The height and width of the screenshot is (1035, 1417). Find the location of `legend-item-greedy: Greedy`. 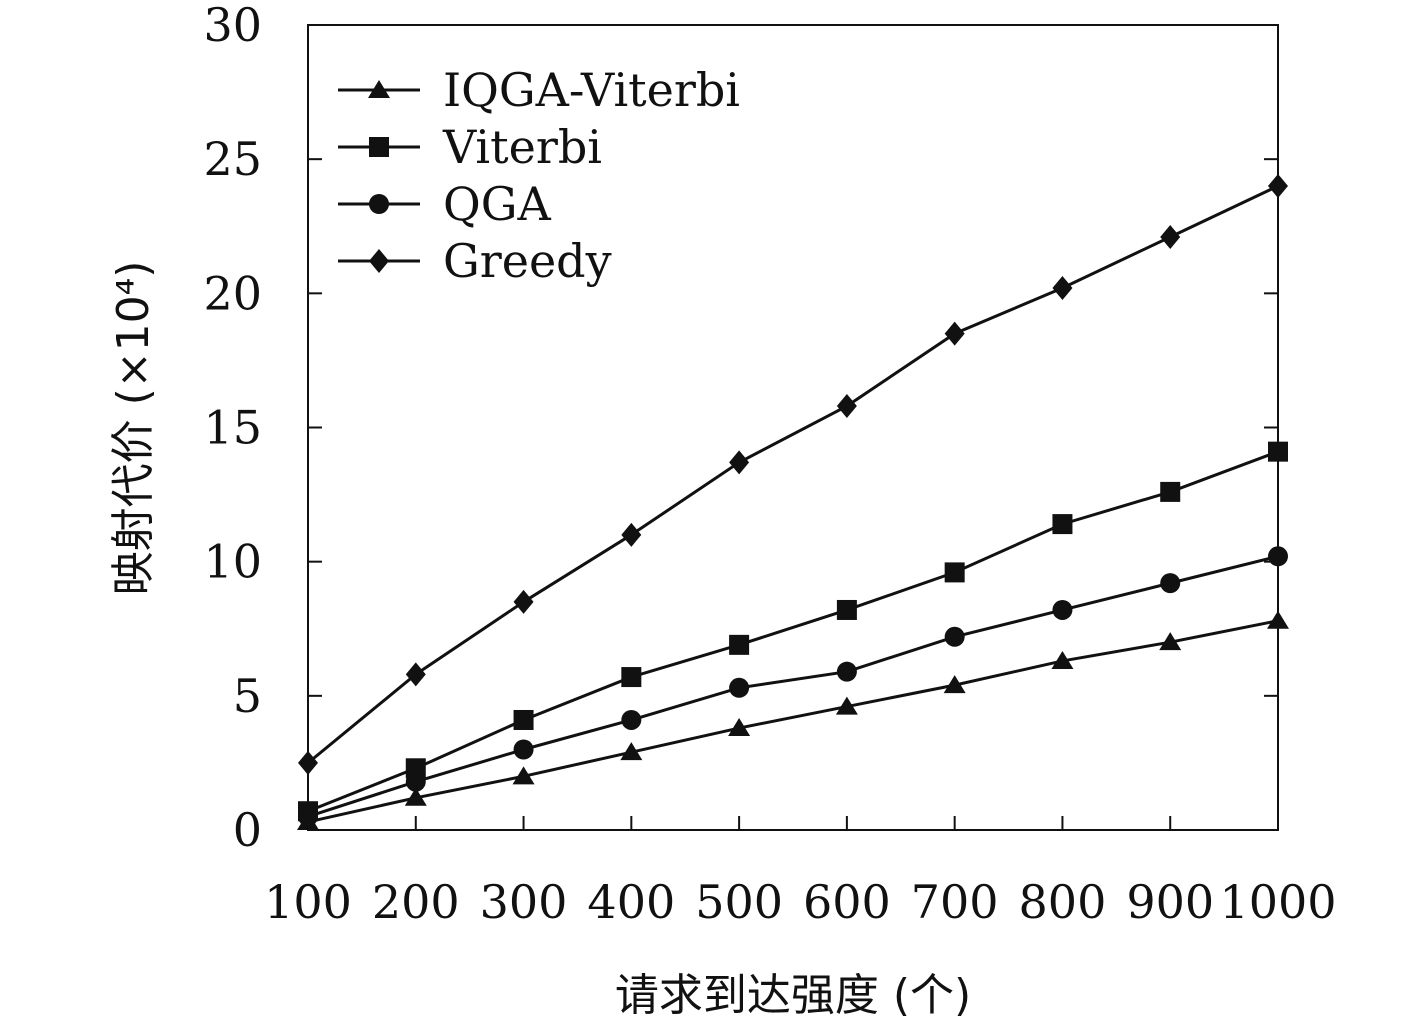

legend-item-greedy: Greedy is located at coordinates (475, 261).